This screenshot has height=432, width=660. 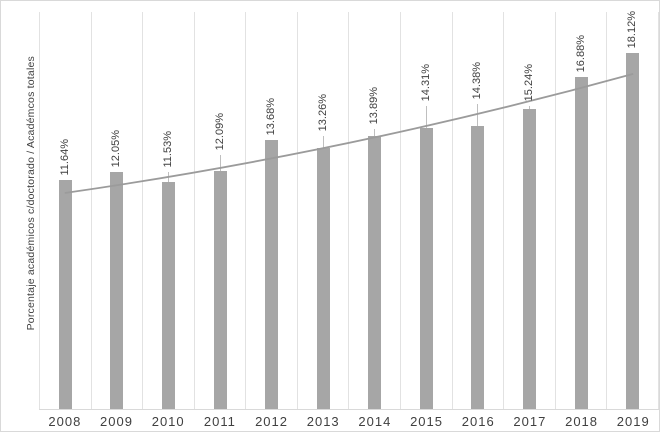 I want to click on x-tick-label: 2012, so click(x=271, y=421).